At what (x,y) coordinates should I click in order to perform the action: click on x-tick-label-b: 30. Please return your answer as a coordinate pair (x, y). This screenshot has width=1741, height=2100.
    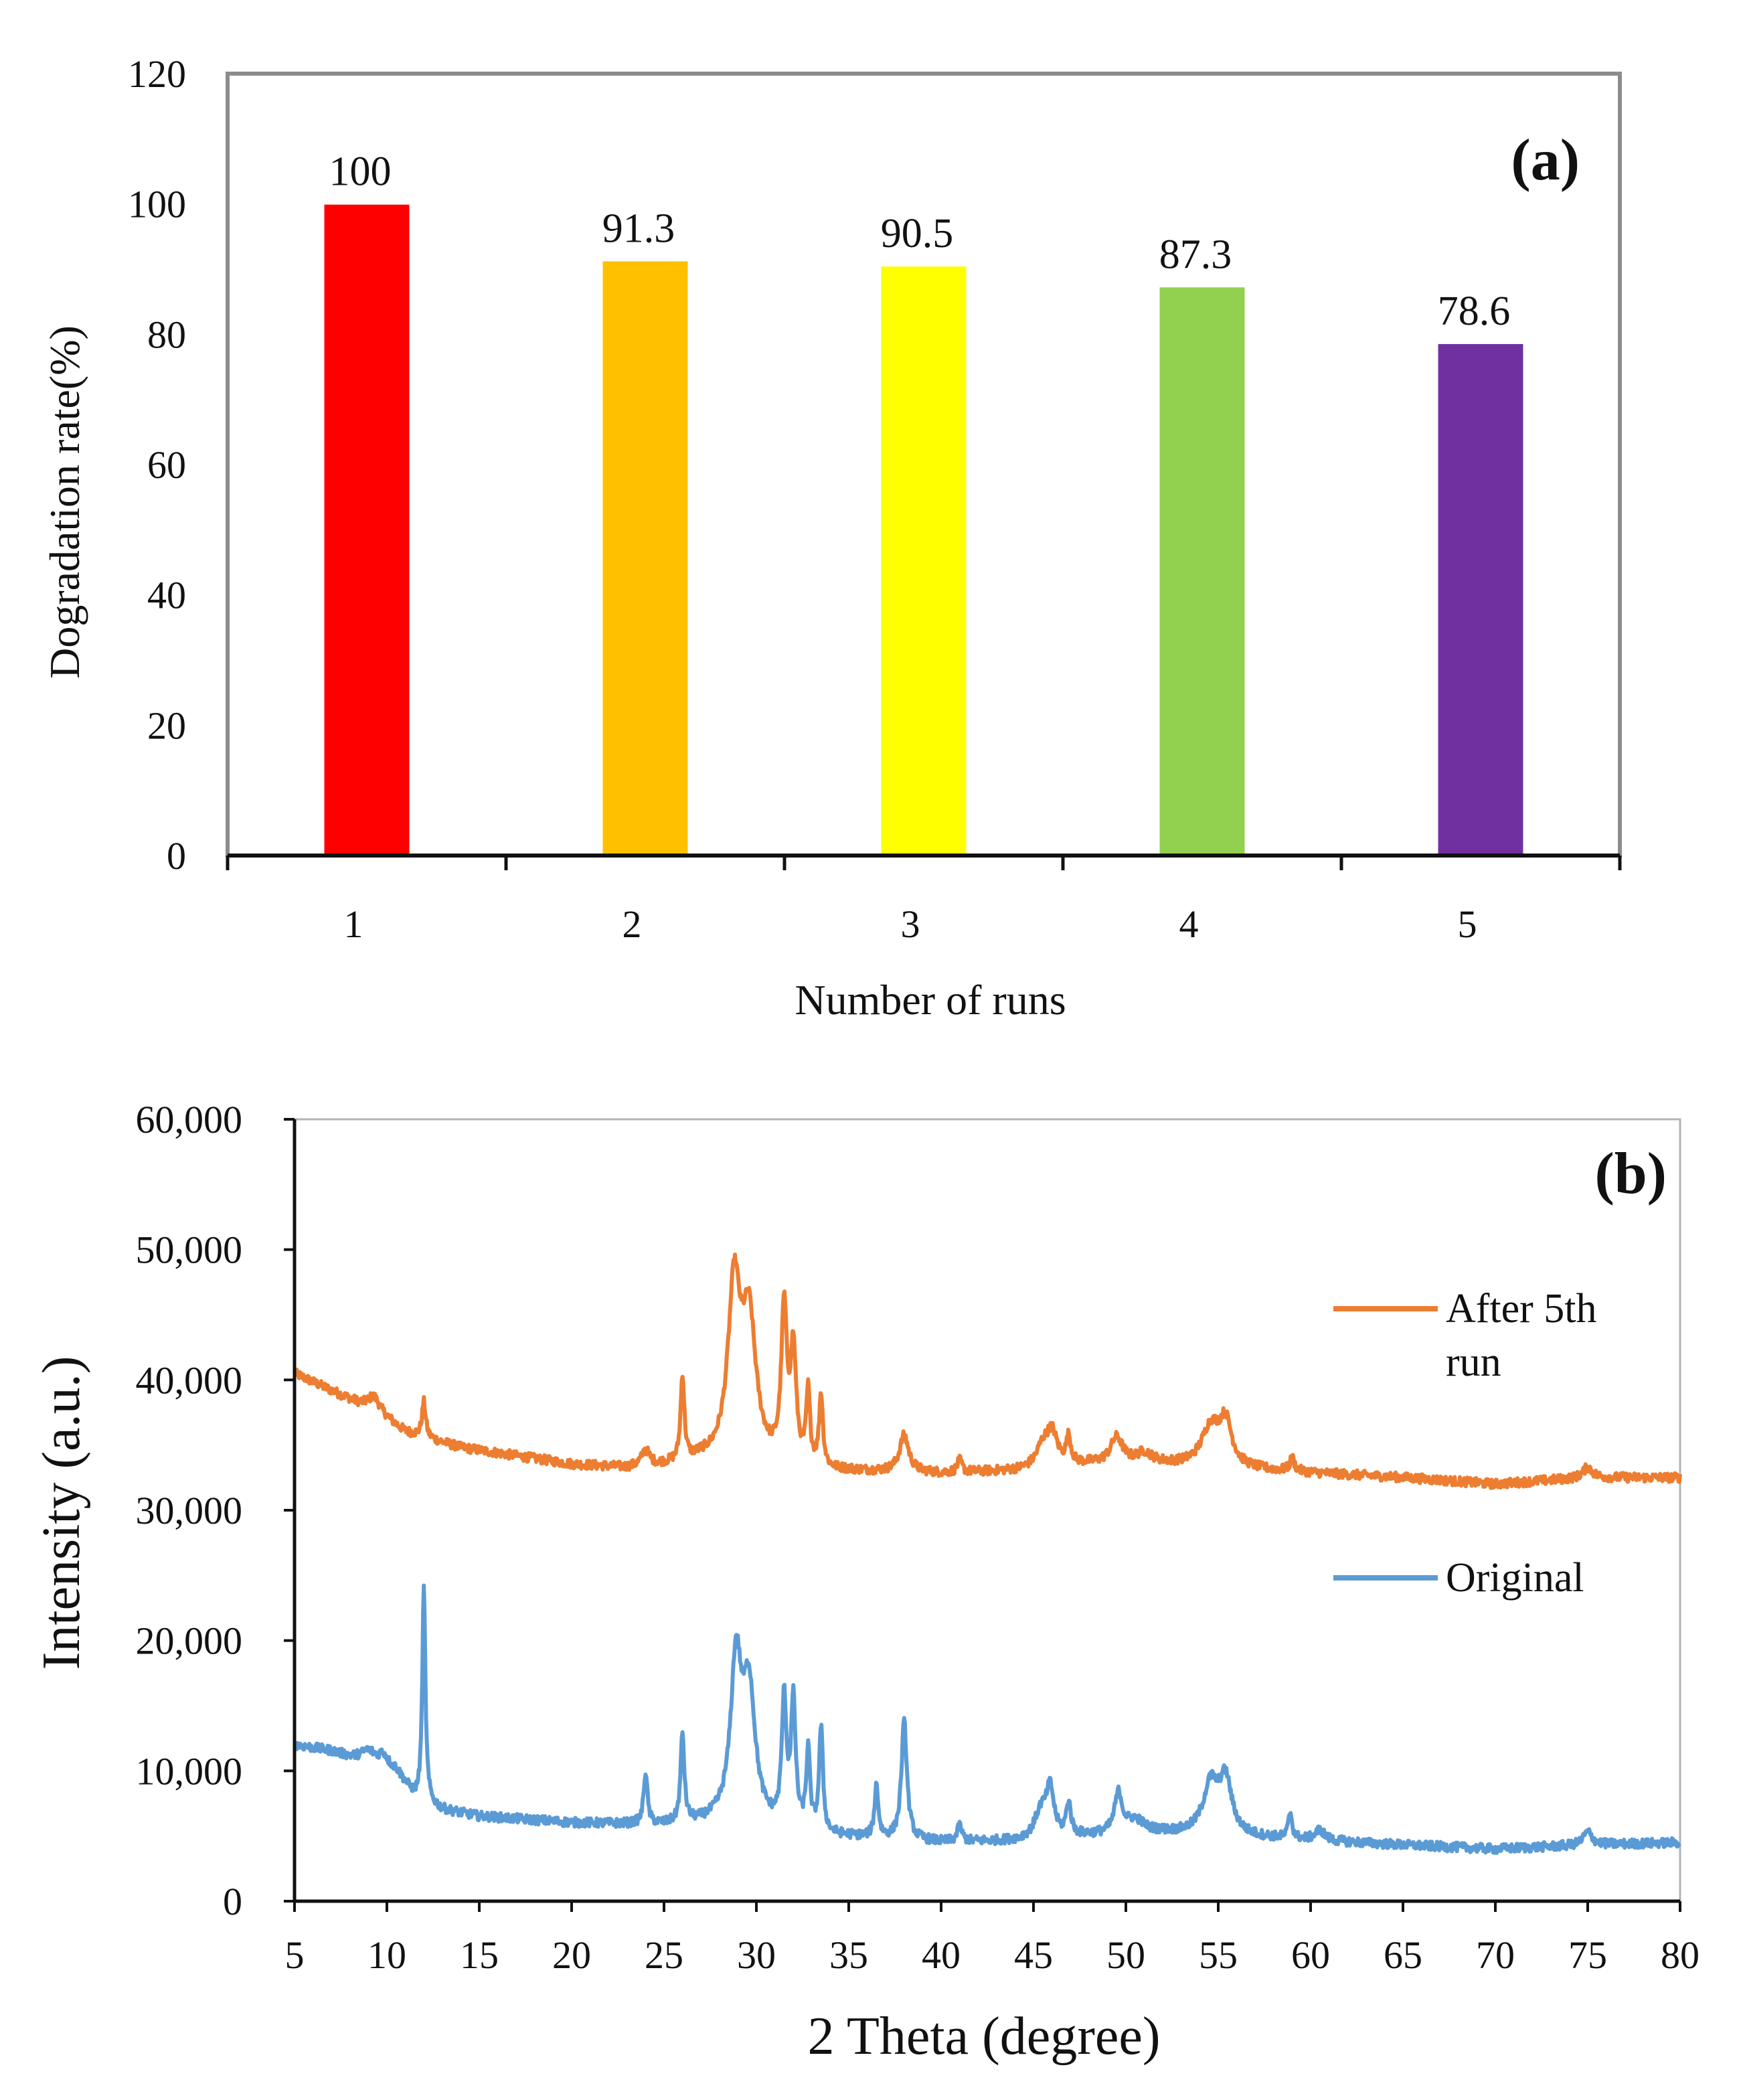
    Looking at the image, I should click on (756, 1955).